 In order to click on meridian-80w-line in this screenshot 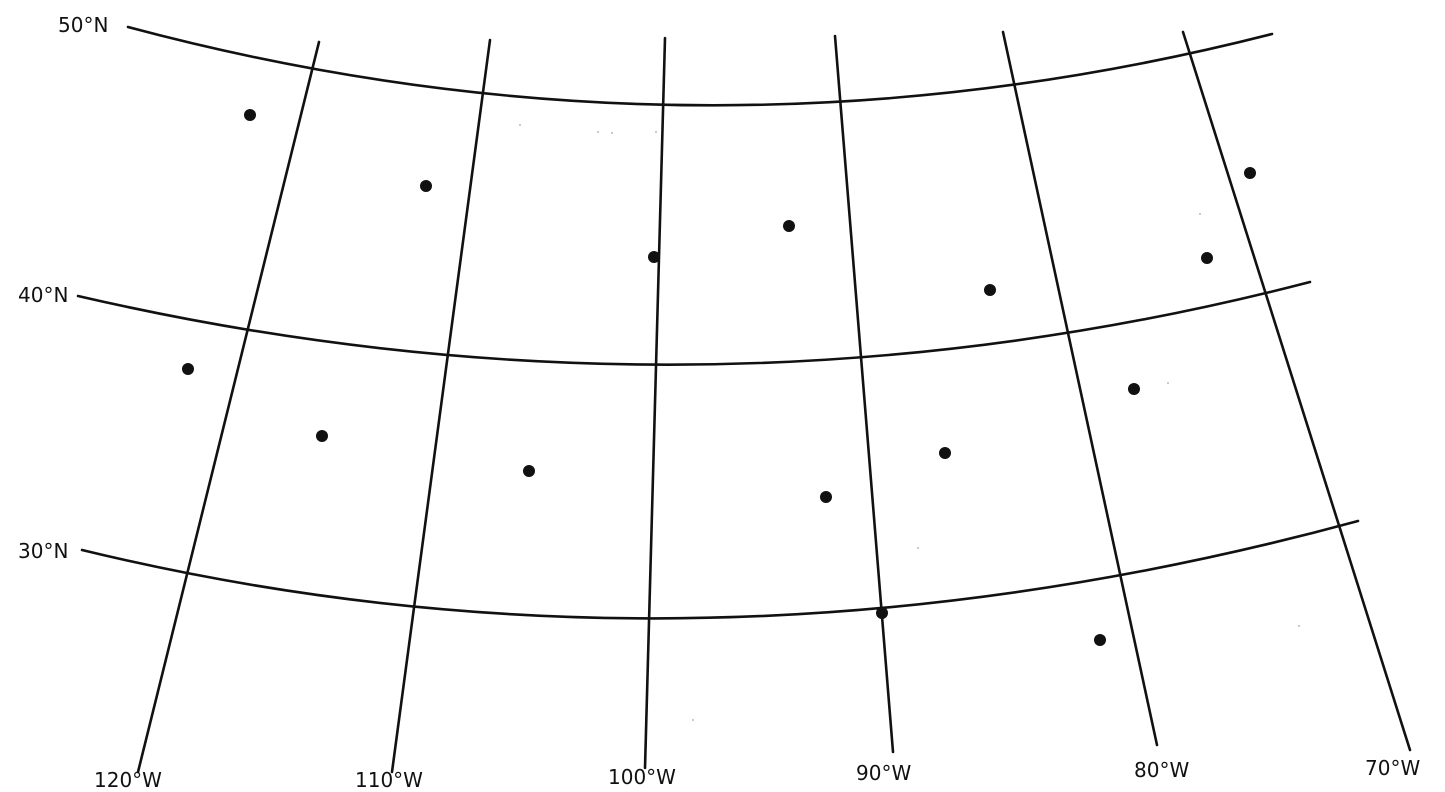, I will do `click(1080, 388)`.